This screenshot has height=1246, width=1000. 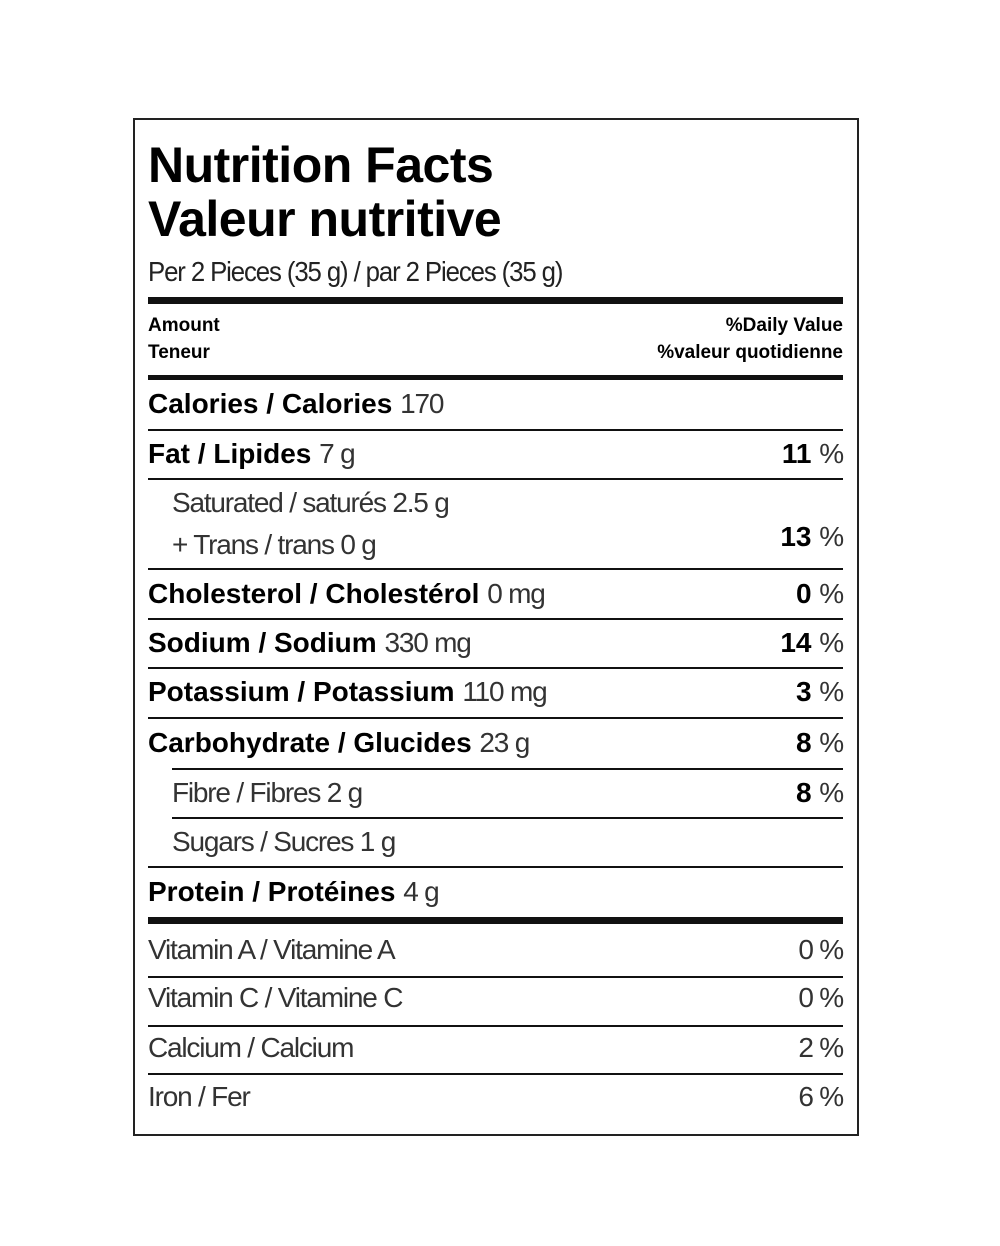 What do you see at coordinates (325, 219) in the screenshot?
I see `title-french: Valeur nutritive` at bounding box center [325, 219].